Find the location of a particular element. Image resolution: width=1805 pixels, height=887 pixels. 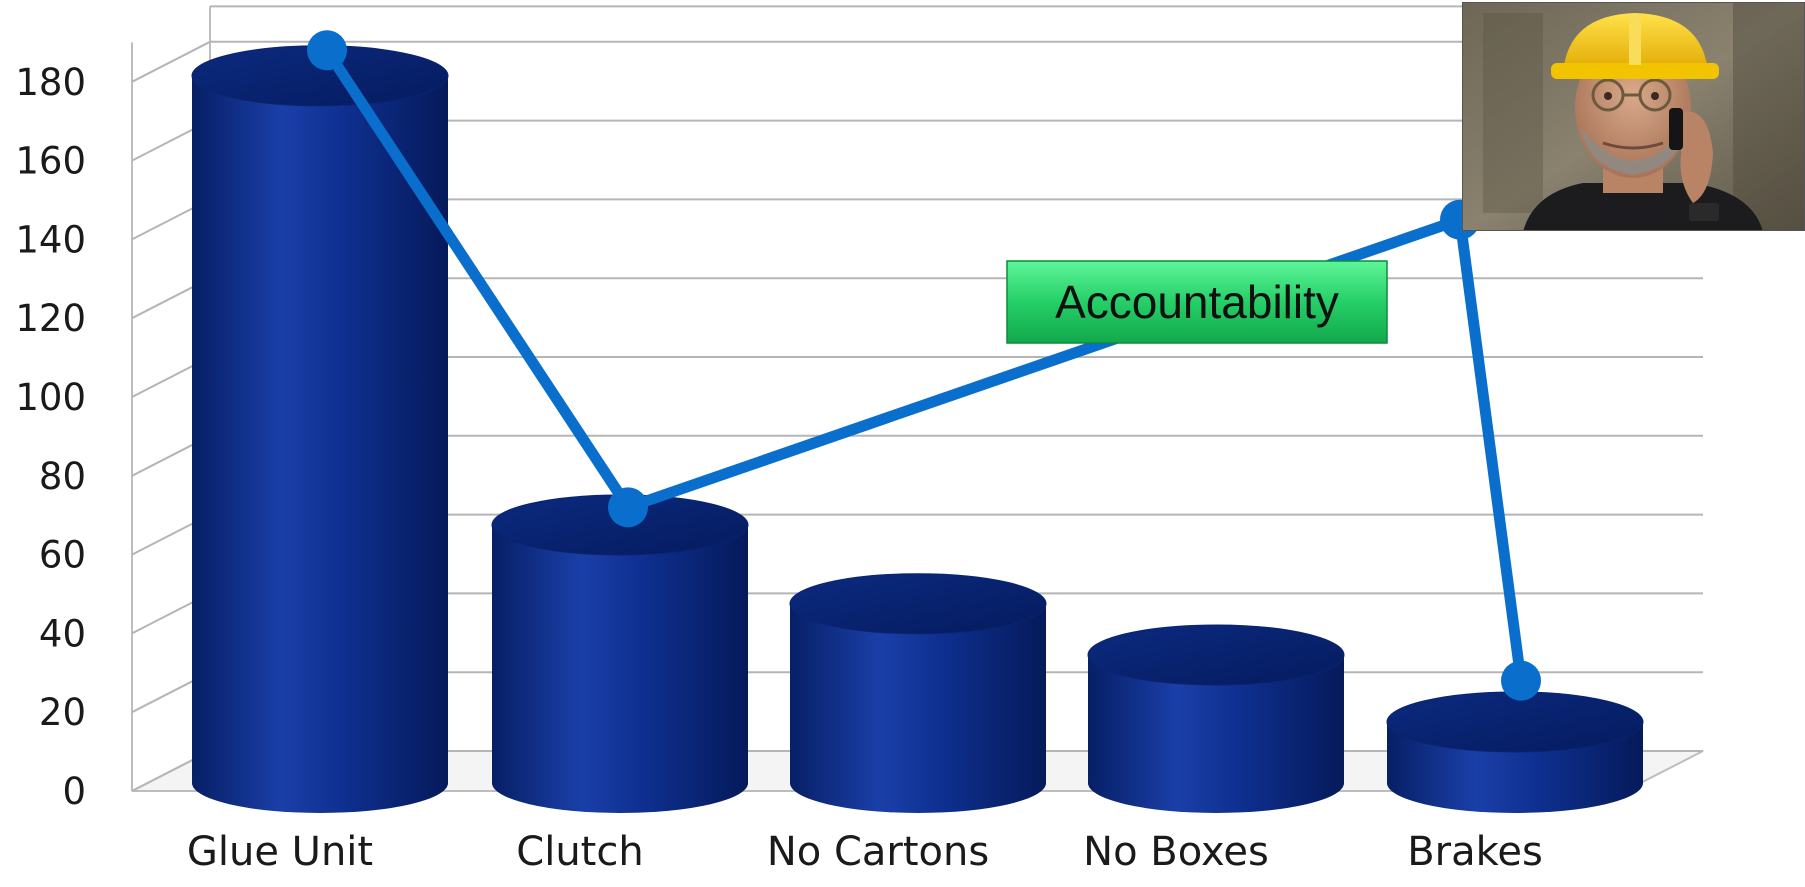

x-tick-label: Clutch is located at coordinates (579, 852).